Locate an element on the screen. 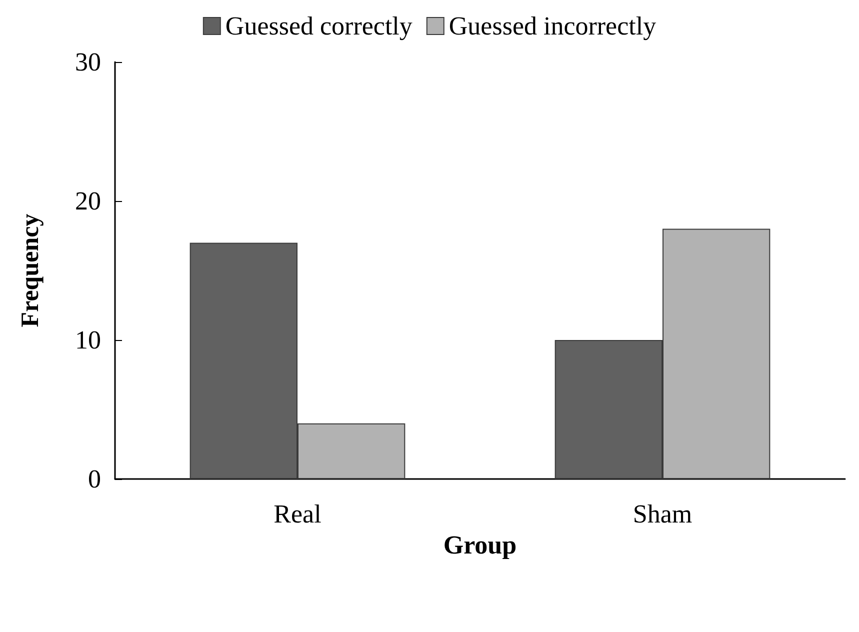  legend-label: Guessed correctly is located at coordinates (318, 26).